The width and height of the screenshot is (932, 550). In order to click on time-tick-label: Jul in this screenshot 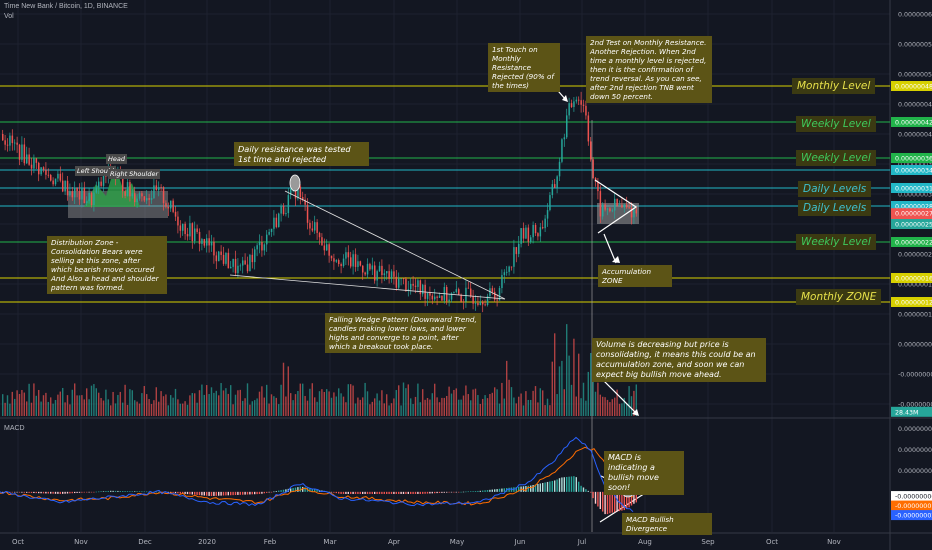, I will do `click(582, 542)`.